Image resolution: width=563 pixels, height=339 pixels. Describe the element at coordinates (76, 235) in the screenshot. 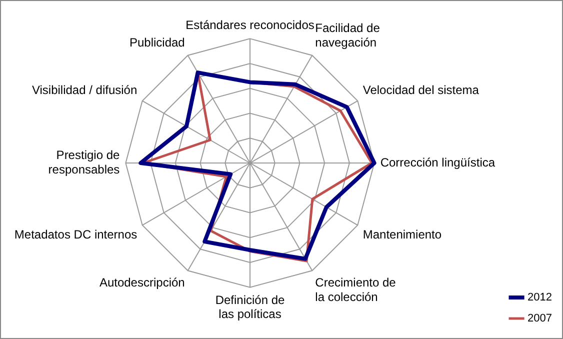

I see `spoke-label: Metadatos DC internos` at that location.